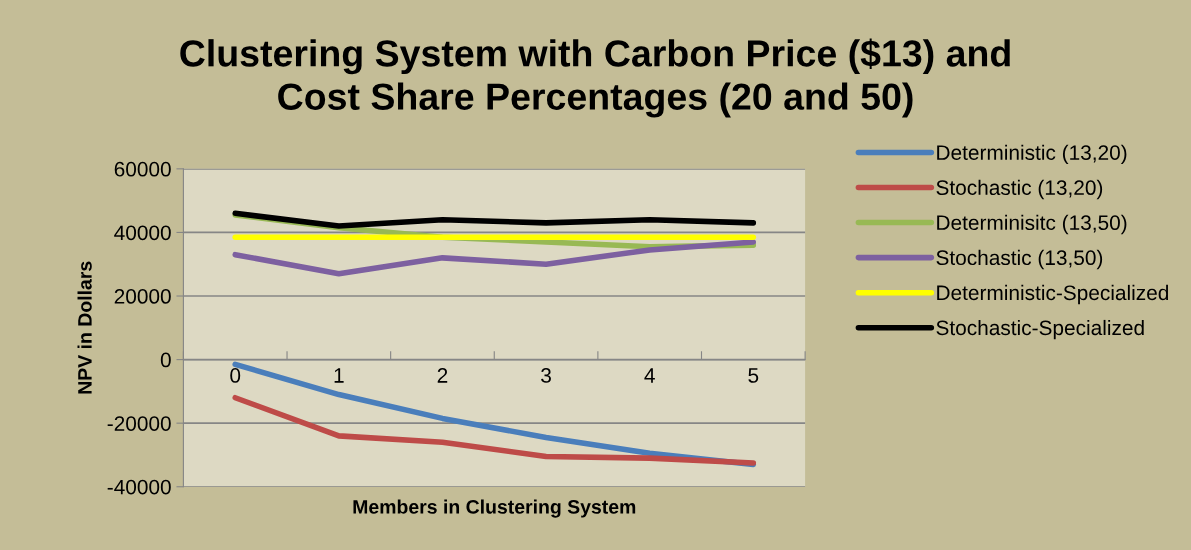 Image resolution: width=1191 pixels, height=550 pixels. What do you see at coordinates (235, 375) in the screenshot?
I see `x-tick-label: 0` at bounding box center [235, 375].